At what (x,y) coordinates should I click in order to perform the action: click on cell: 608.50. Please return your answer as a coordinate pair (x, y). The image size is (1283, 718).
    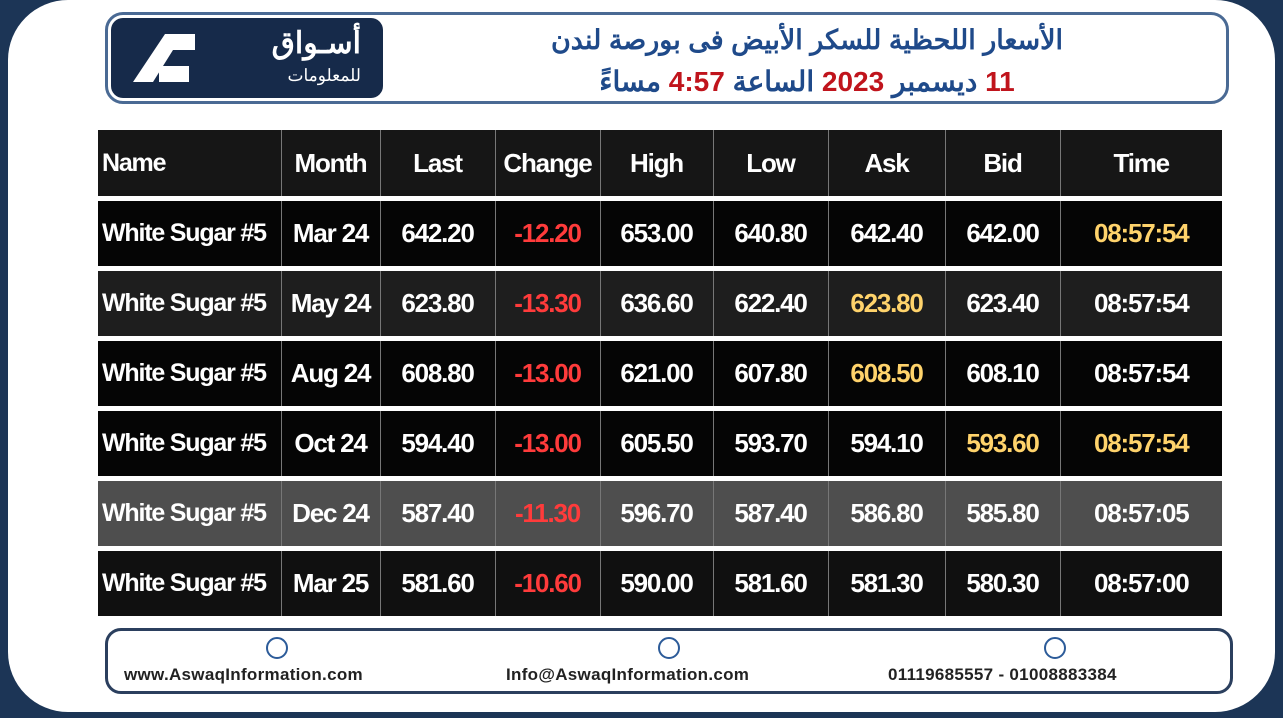
    Looking at the image, I should click on (886, 372).